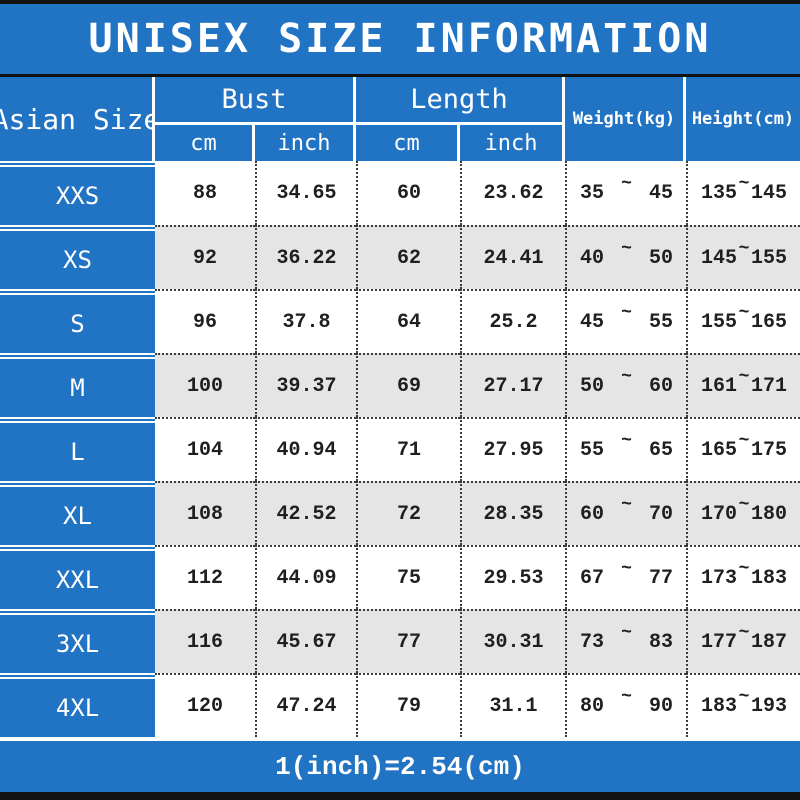 The width and height of the screenshot is (800, 800). What do you see at coordinates (768, 386) in the screenshot?
I see `height-max: 171` at bounding box center [768, 386].